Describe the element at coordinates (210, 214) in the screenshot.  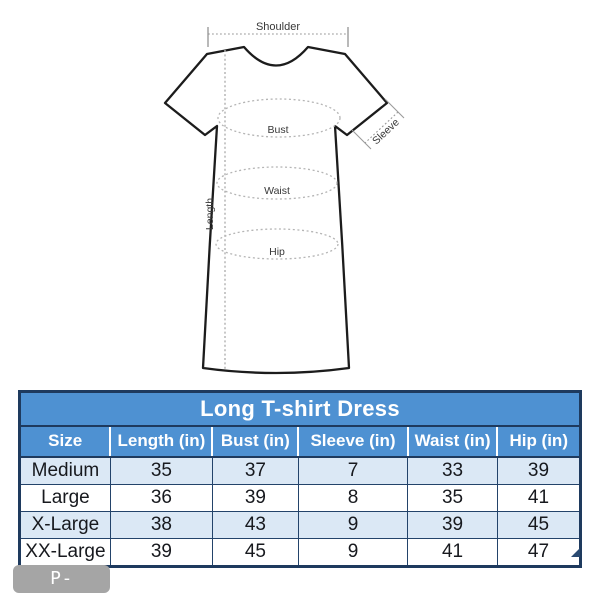
I see `length-label: Length` at that location.